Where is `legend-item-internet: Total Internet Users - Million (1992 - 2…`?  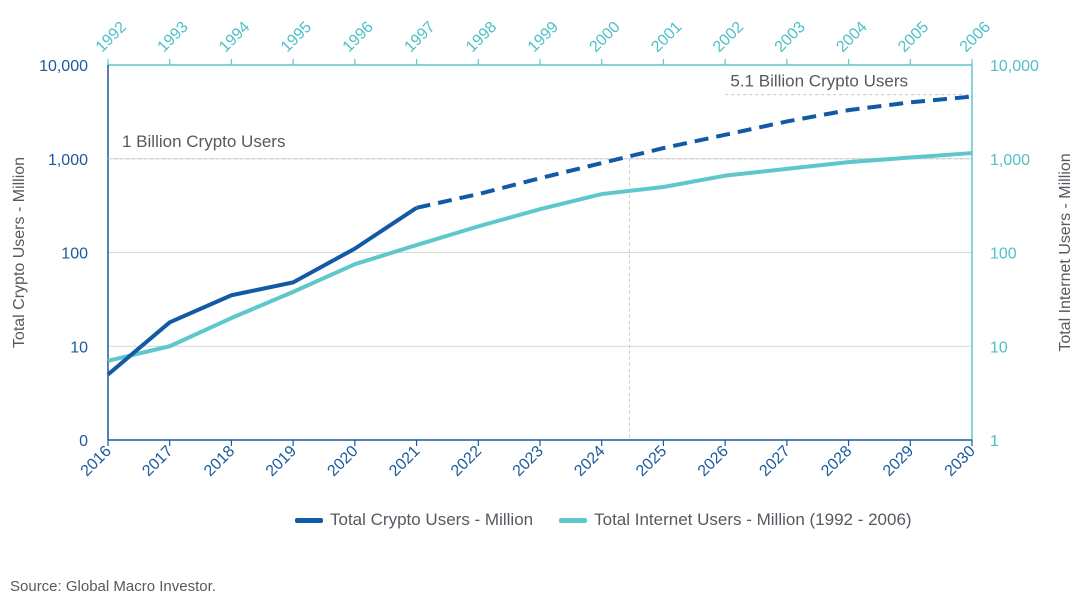
legend-item-internet: Total Internet Users - Million (1992 - 2… is located at coordinates (735, 520).